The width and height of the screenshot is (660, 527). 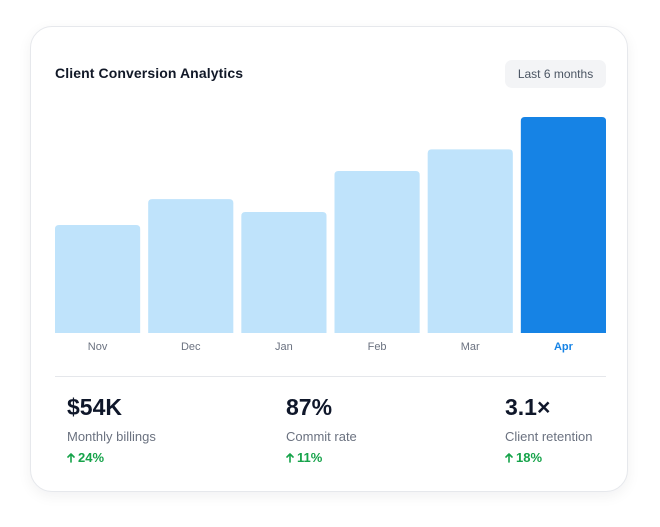 What do you see at coordinates (309, 407) in the screenshot?
I see `stat-value: 87%` at bounding box center [309, 407].